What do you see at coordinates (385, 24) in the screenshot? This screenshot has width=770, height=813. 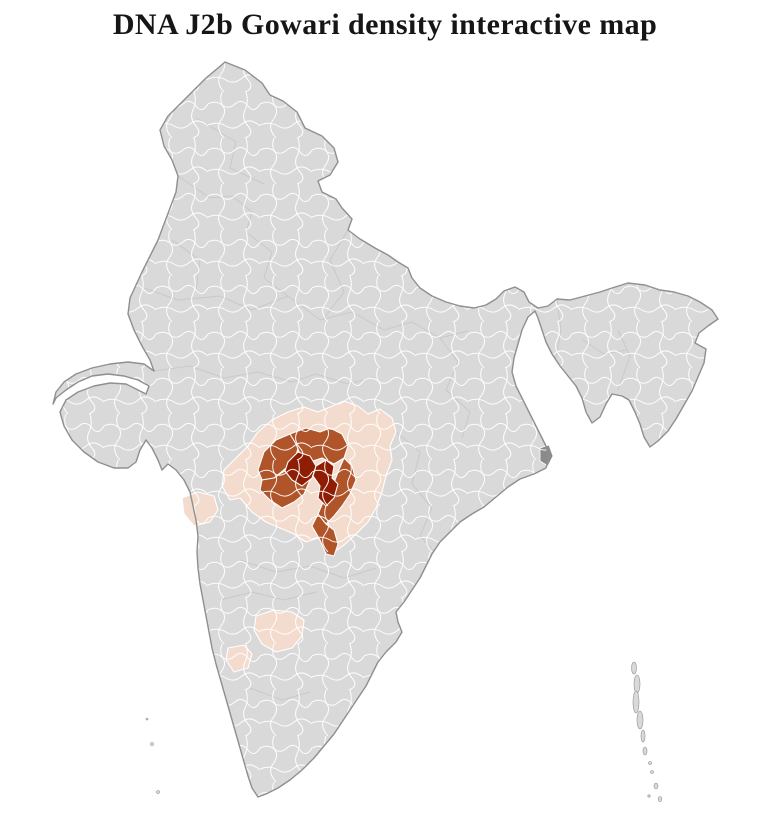 I see `page-title: DNA J2b Gowari density interactive map` at bounding box center [385, 24].